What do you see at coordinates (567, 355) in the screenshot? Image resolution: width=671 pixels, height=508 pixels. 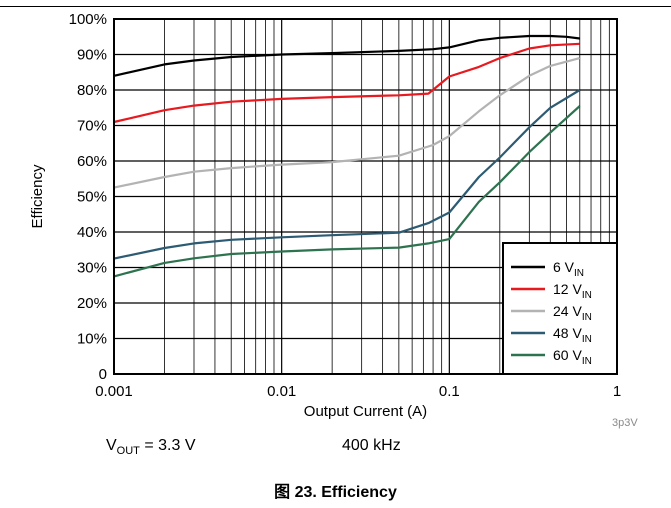 I see `legend-label-main: 60 V` at bounding box center [567, 355].